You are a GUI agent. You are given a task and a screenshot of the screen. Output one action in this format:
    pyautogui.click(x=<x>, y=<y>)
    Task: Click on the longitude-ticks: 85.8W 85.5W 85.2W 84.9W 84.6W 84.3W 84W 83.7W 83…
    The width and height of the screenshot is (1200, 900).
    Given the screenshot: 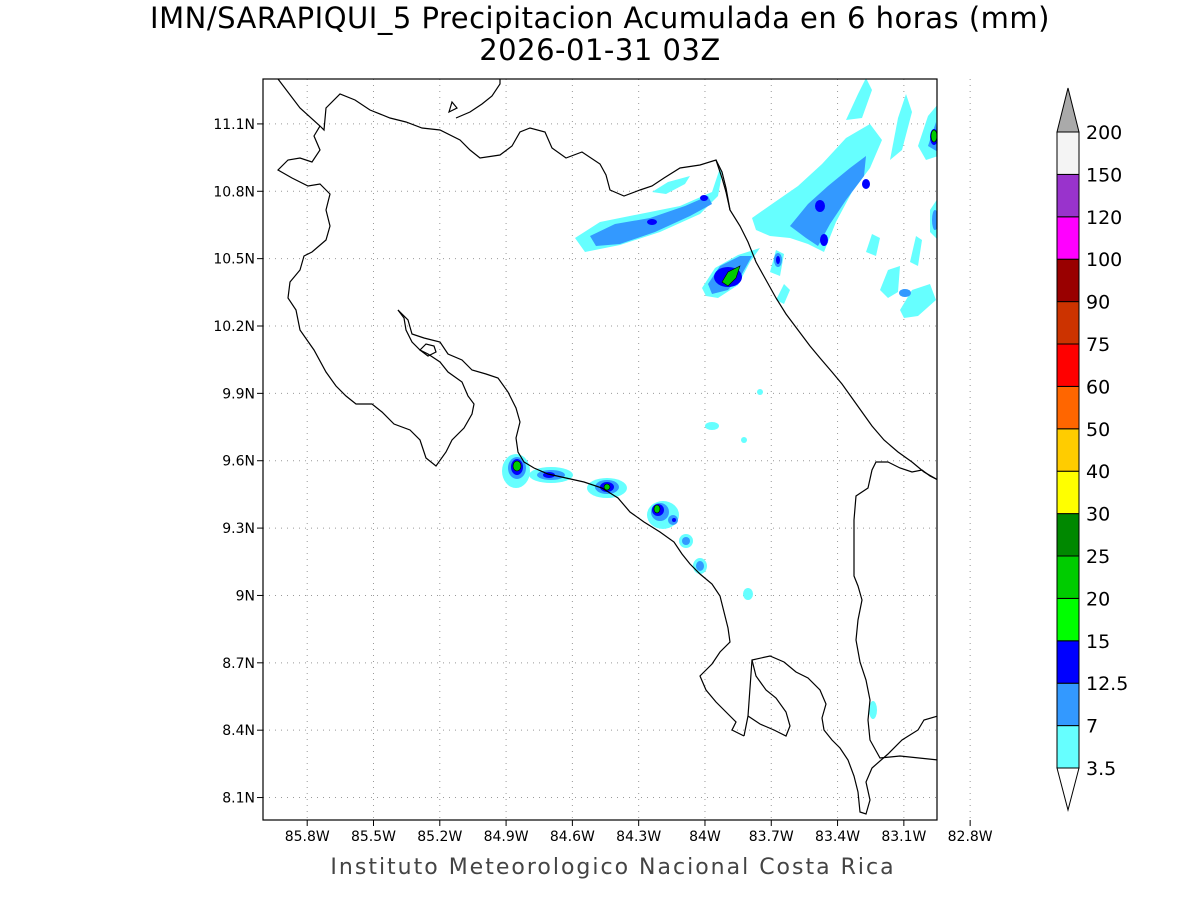 What is the action you would take?
    pyautogui.click(x=639, y=832)
    